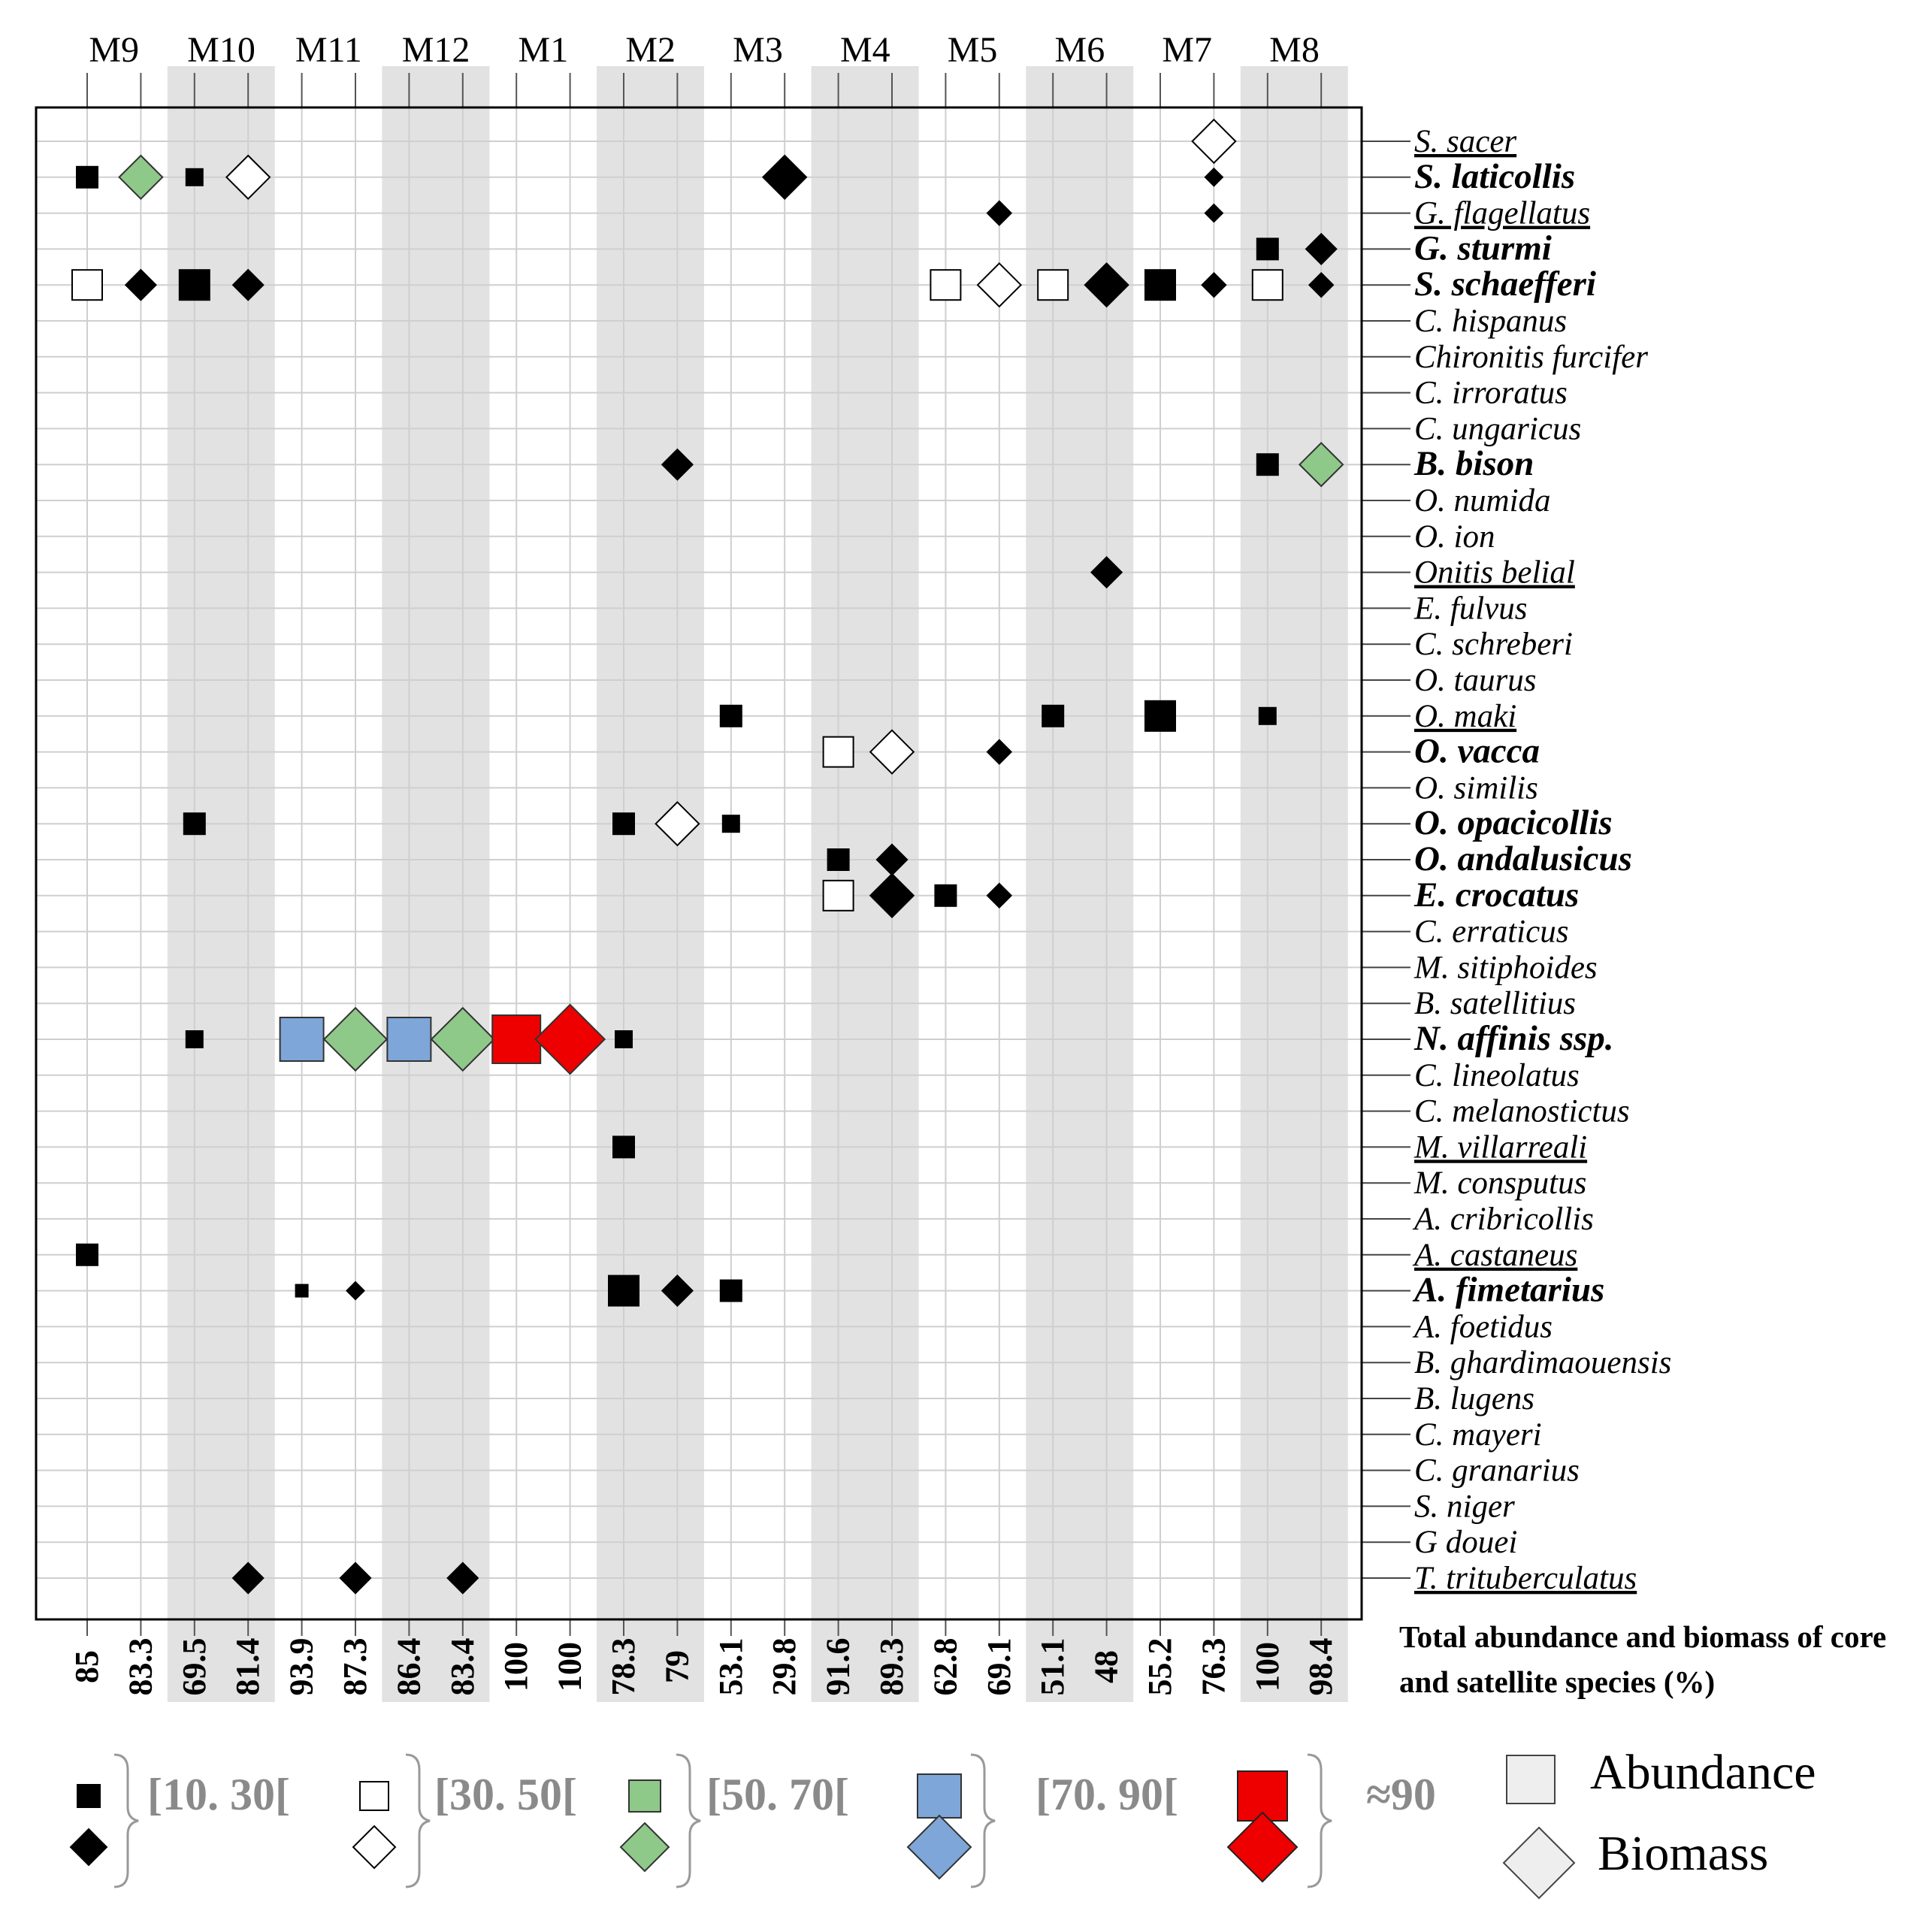 The height and width of the screenshot is (1926, 1932). I want to click on legend-class-label: [30. 50[, so click(506, 1795).